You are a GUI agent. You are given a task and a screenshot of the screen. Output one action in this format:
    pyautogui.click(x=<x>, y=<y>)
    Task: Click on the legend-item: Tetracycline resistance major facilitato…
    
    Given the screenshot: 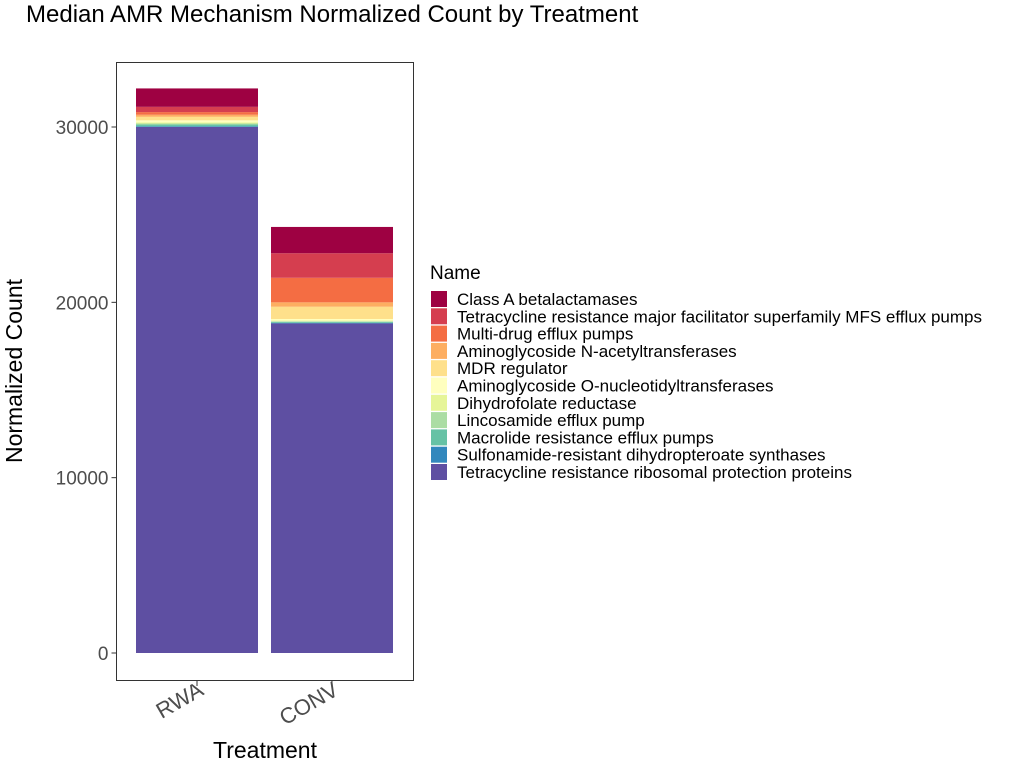 What is the action you would take?
    pyautogui.click(x=706, y=316)
    